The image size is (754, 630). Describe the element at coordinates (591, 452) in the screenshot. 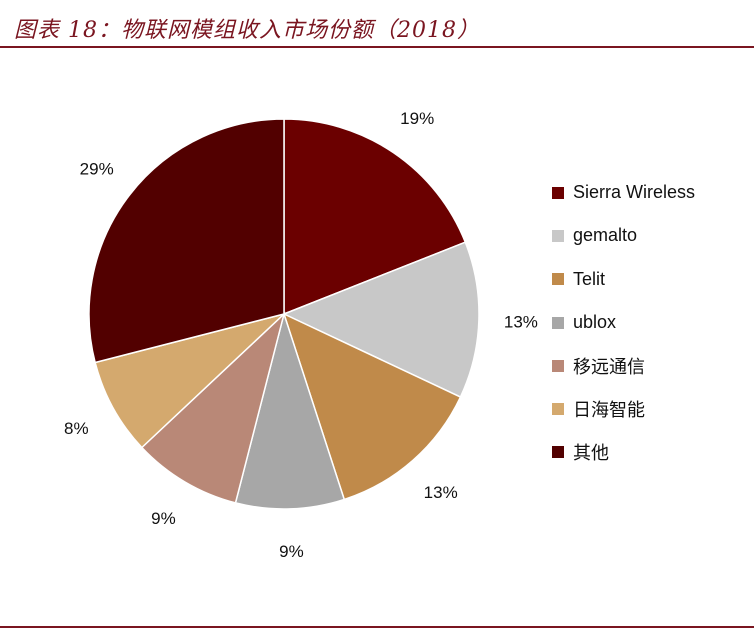

I see `legend-label: 其他` at that location.